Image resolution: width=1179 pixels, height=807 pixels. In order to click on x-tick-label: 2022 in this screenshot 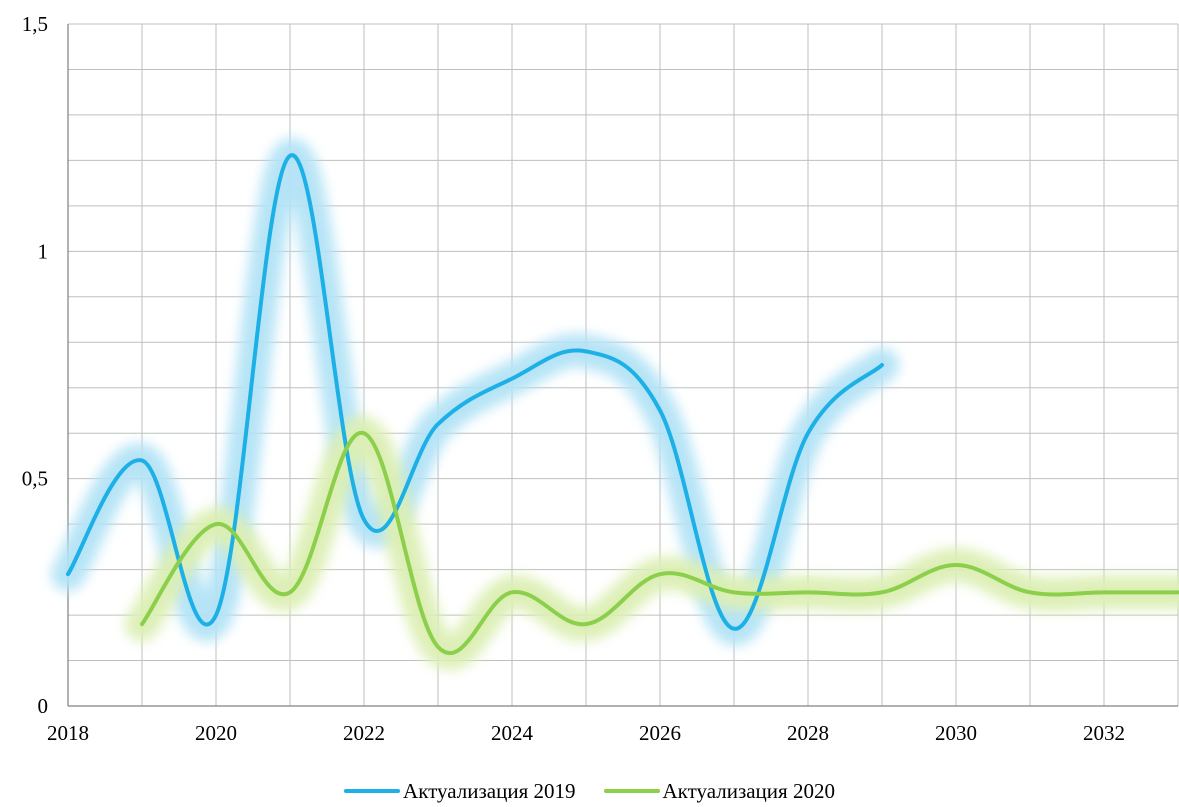, I will do `click(364, 733)`.